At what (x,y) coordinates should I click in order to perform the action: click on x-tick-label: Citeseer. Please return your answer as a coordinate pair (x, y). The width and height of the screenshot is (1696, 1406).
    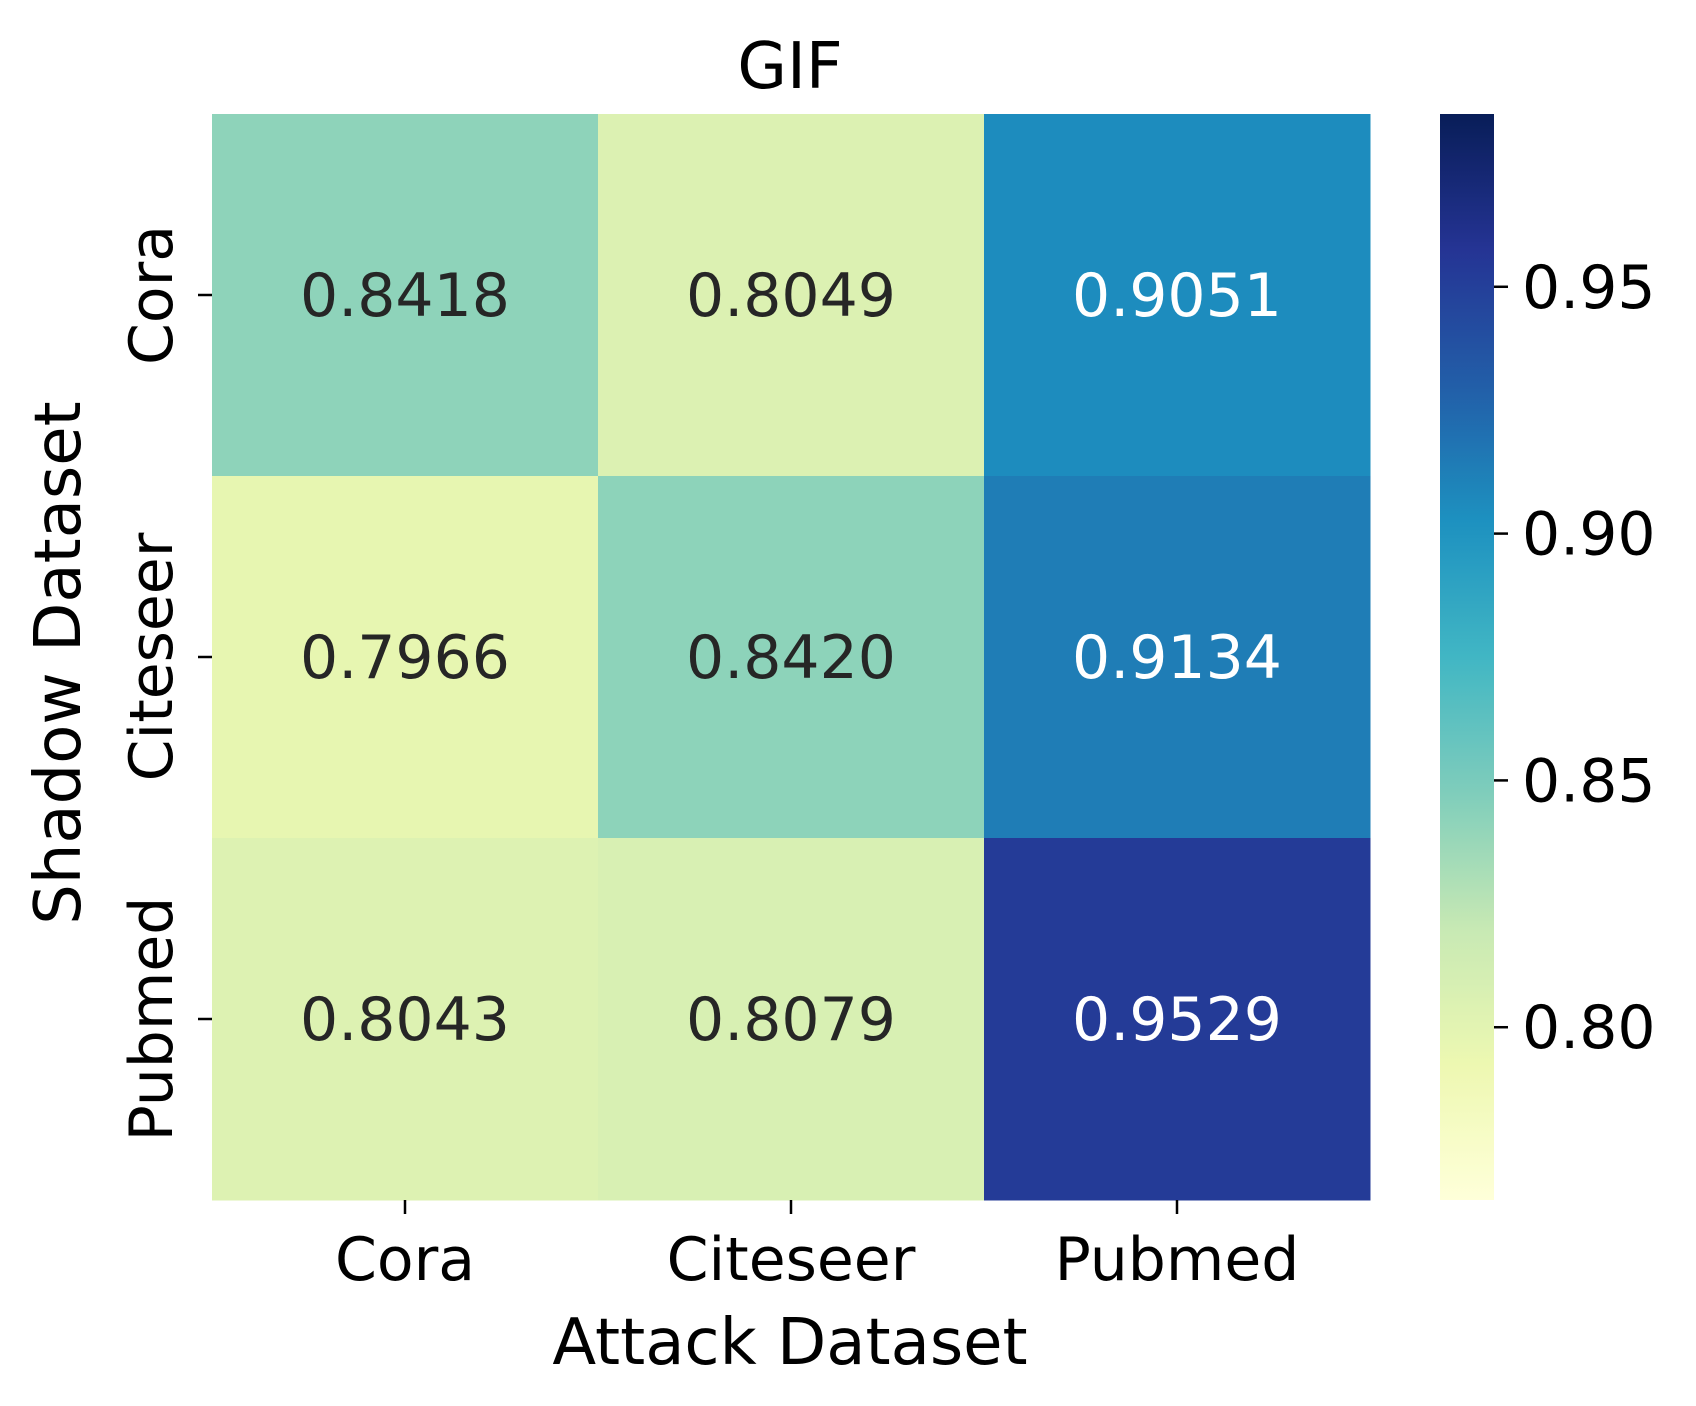
    Looking at the image, I should click on (791, 1260).